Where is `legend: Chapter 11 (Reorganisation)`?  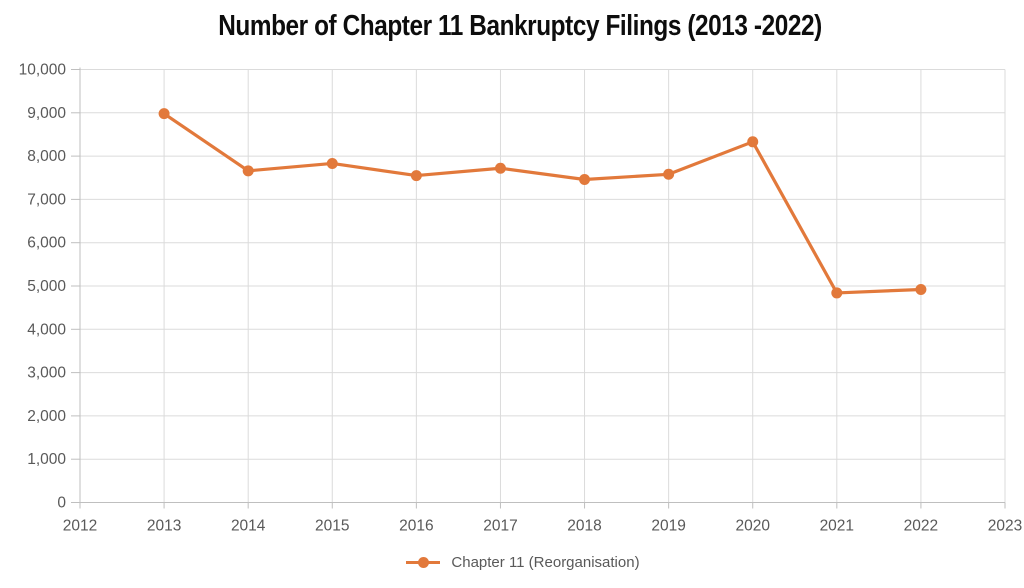
legend: Chapter 11 (Reorganisation) is located at coordinates (512, 562).